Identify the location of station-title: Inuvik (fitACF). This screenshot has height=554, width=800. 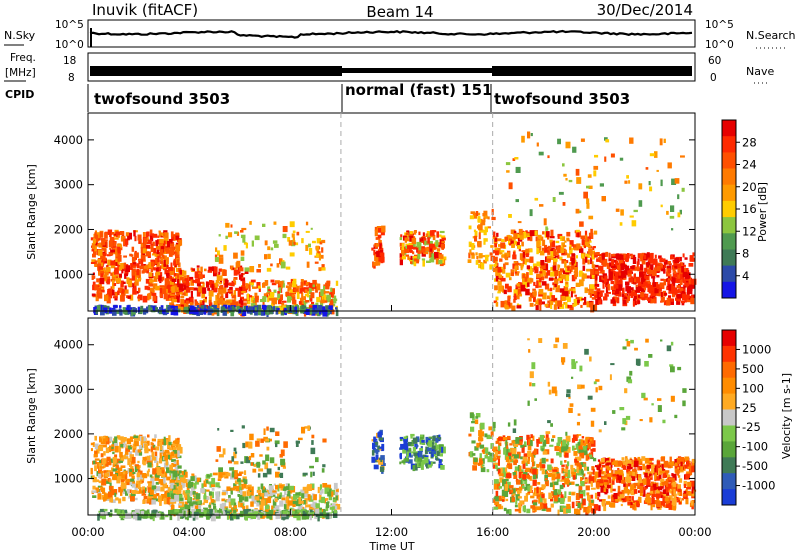
(145, 10).